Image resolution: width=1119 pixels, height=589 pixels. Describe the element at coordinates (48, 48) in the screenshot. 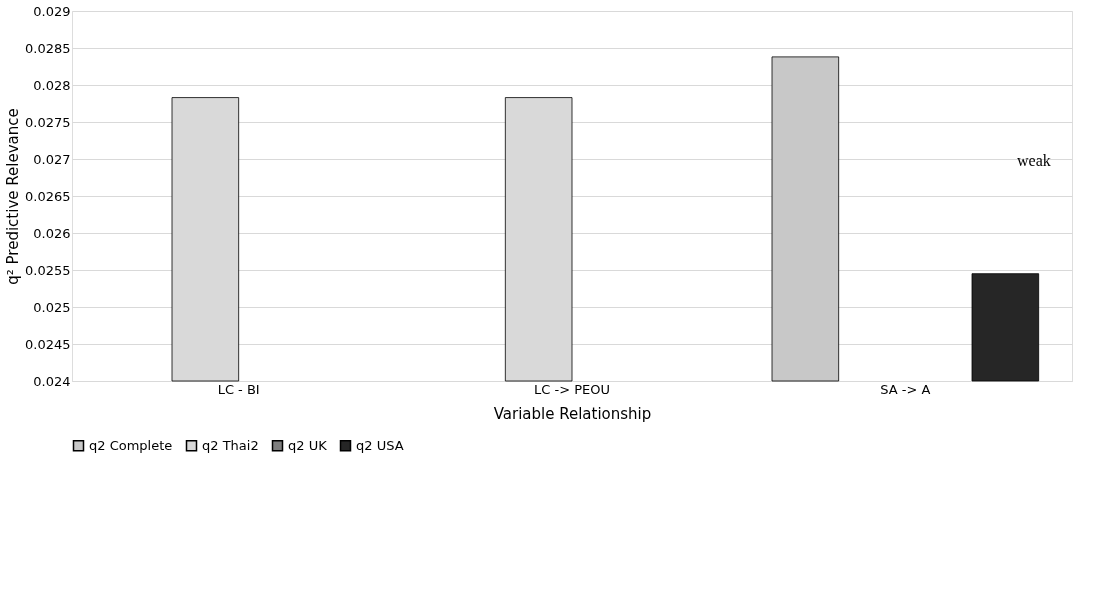

I see `y-tick-label: 0.0285` at that location.